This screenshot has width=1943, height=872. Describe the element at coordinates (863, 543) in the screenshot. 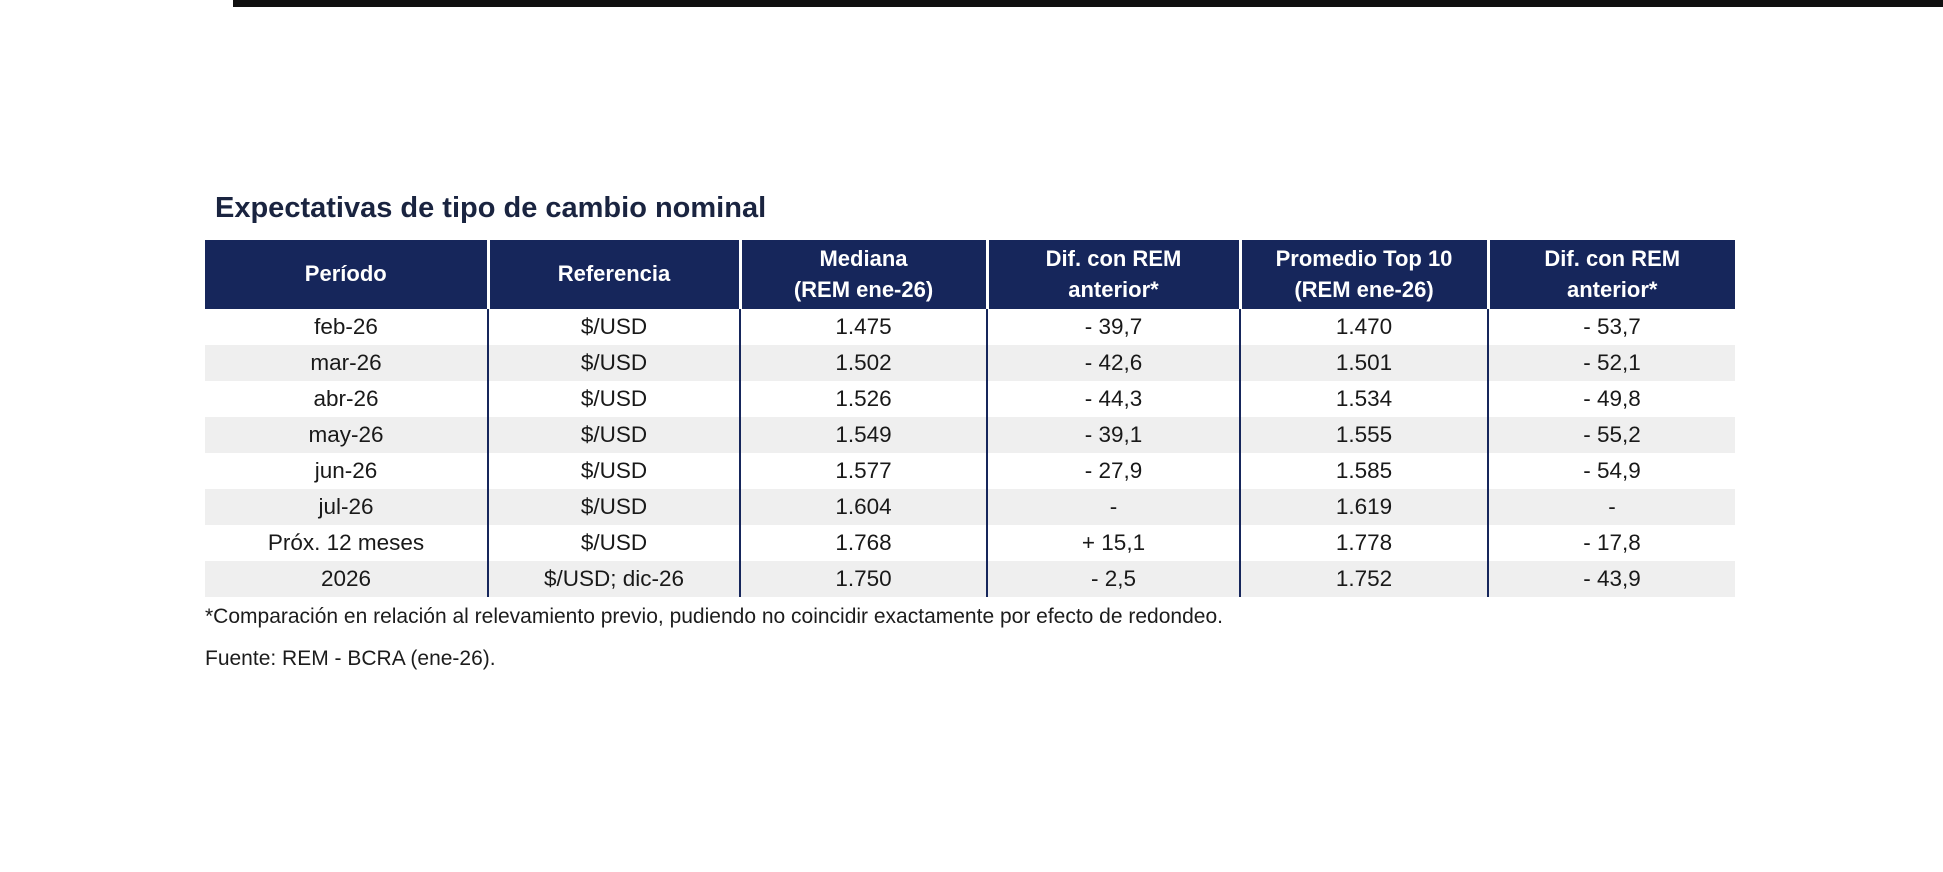

I see `cell-mediana: 1.768` at that location.